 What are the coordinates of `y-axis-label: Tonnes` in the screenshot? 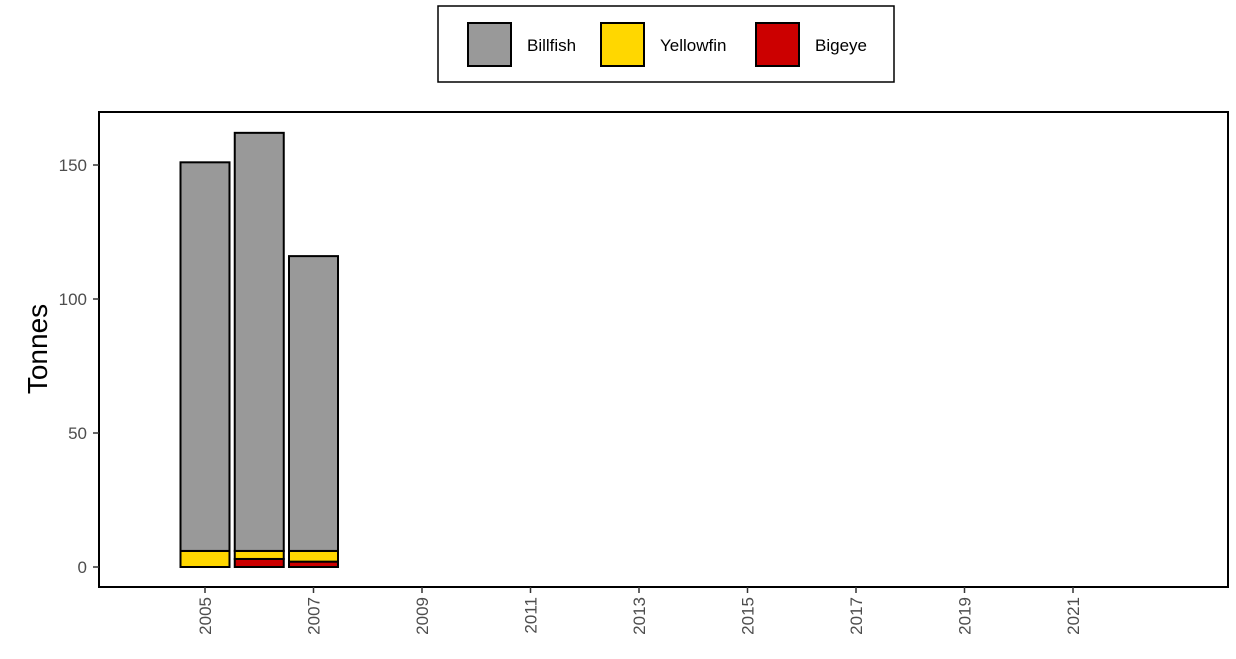 It's located at (37, 349).